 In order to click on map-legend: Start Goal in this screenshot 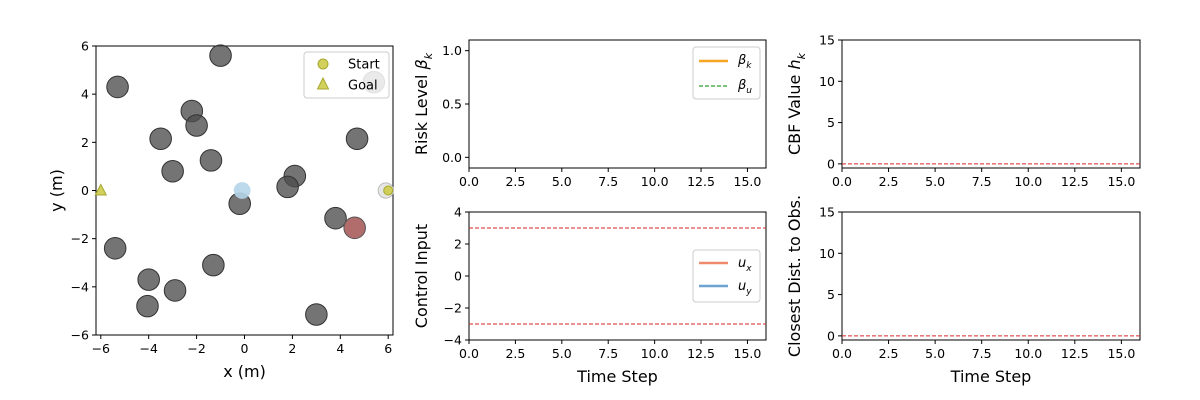, I will do `click(346, 75)`.